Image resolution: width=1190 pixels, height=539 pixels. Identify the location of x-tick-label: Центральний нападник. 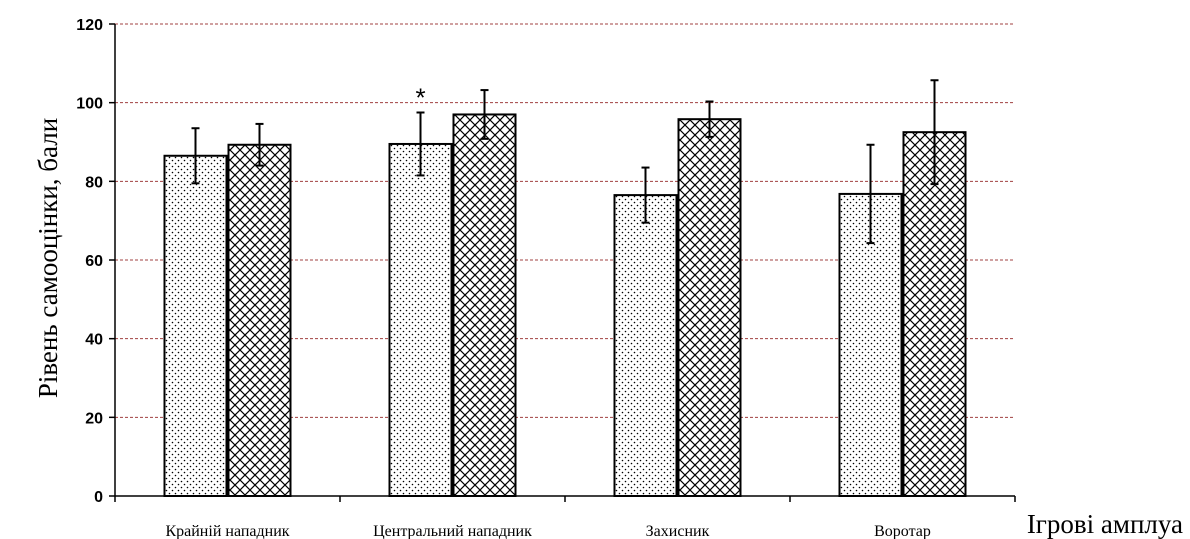
(452, 531).